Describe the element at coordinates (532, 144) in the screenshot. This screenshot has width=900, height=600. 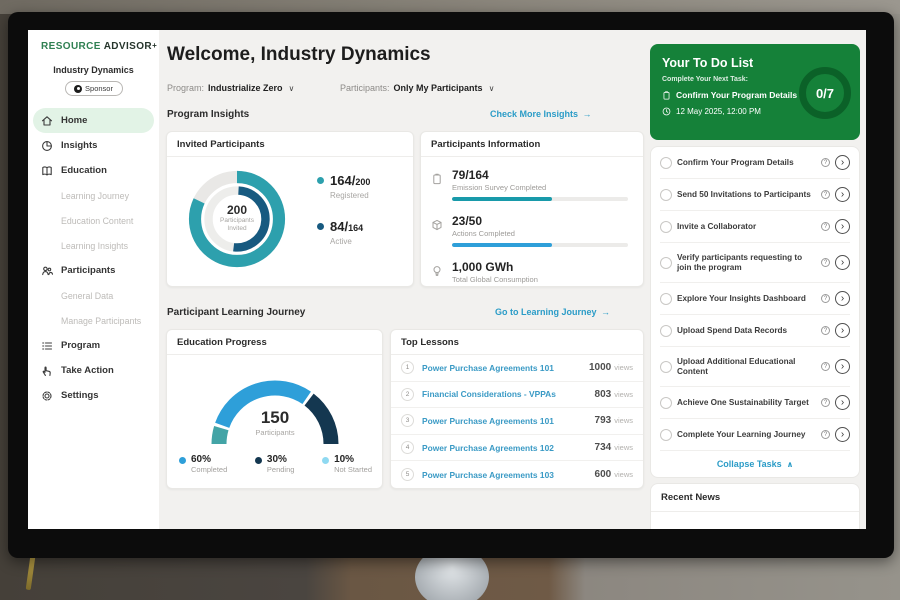
I see `card-title: Participants Information` at that location.